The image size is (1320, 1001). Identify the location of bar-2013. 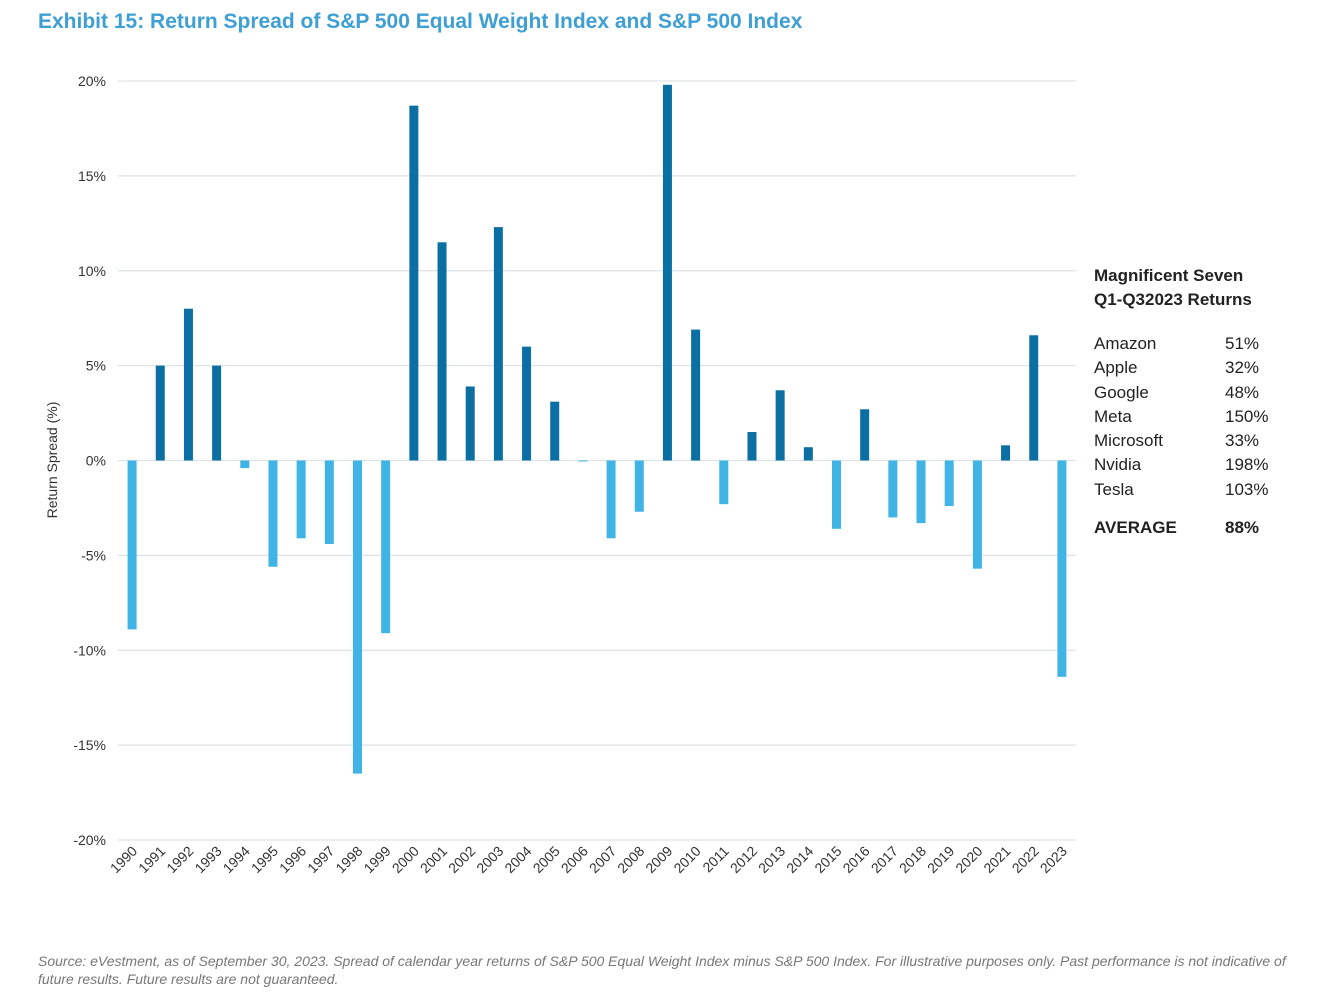
(780, 425).